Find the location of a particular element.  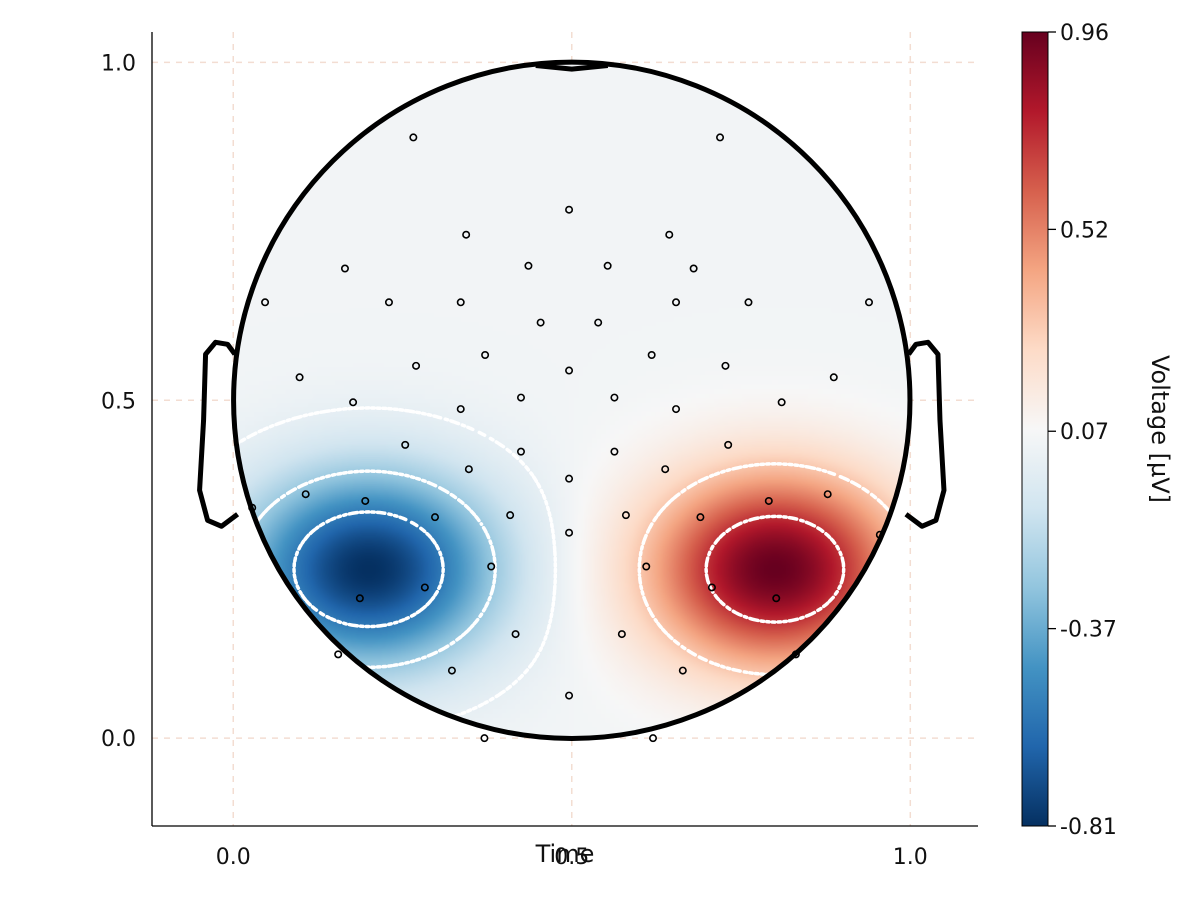

colorbar-frame is located at coordinates (1035, 429).